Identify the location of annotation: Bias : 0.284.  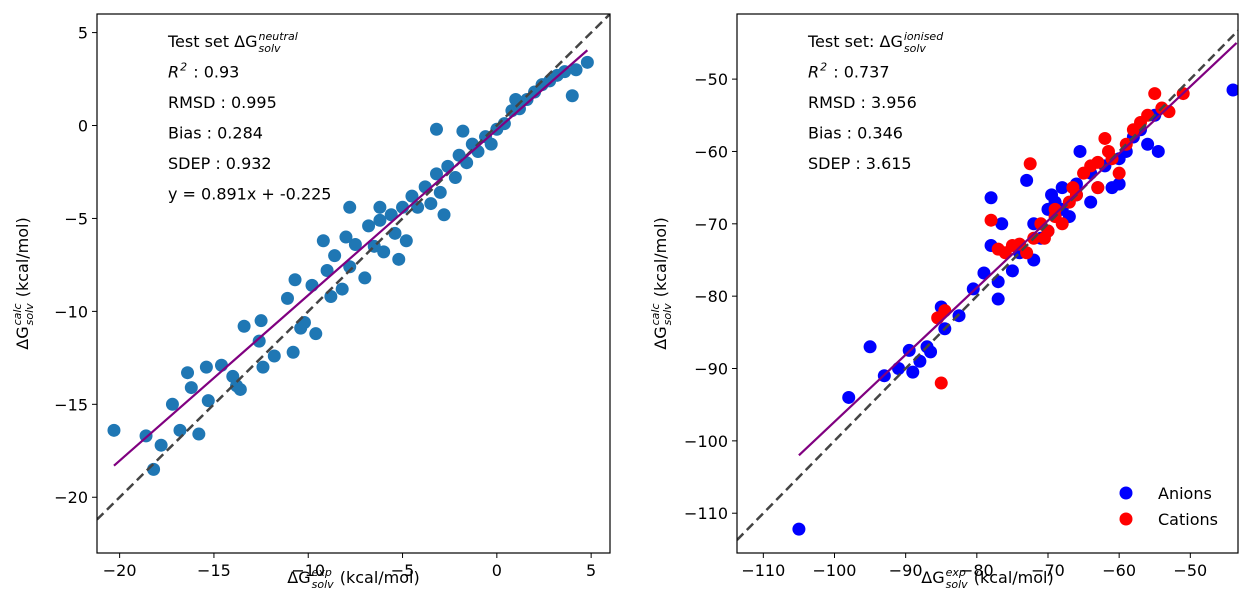
(215, 133).